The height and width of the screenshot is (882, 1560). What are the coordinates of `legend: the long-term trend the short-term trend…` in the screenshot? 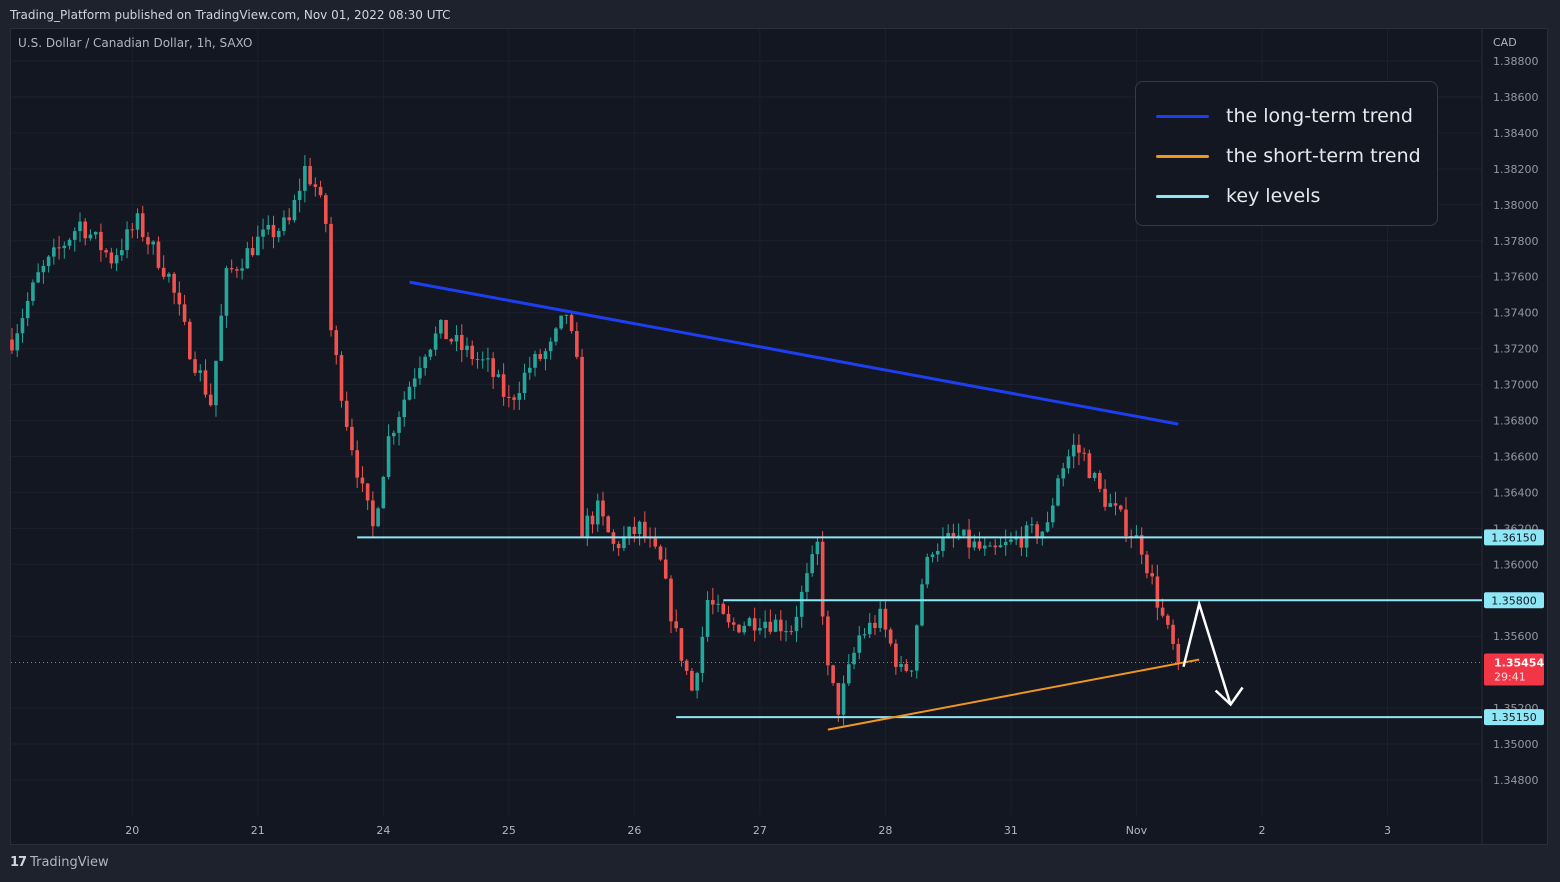 It's located at (1286, 153).